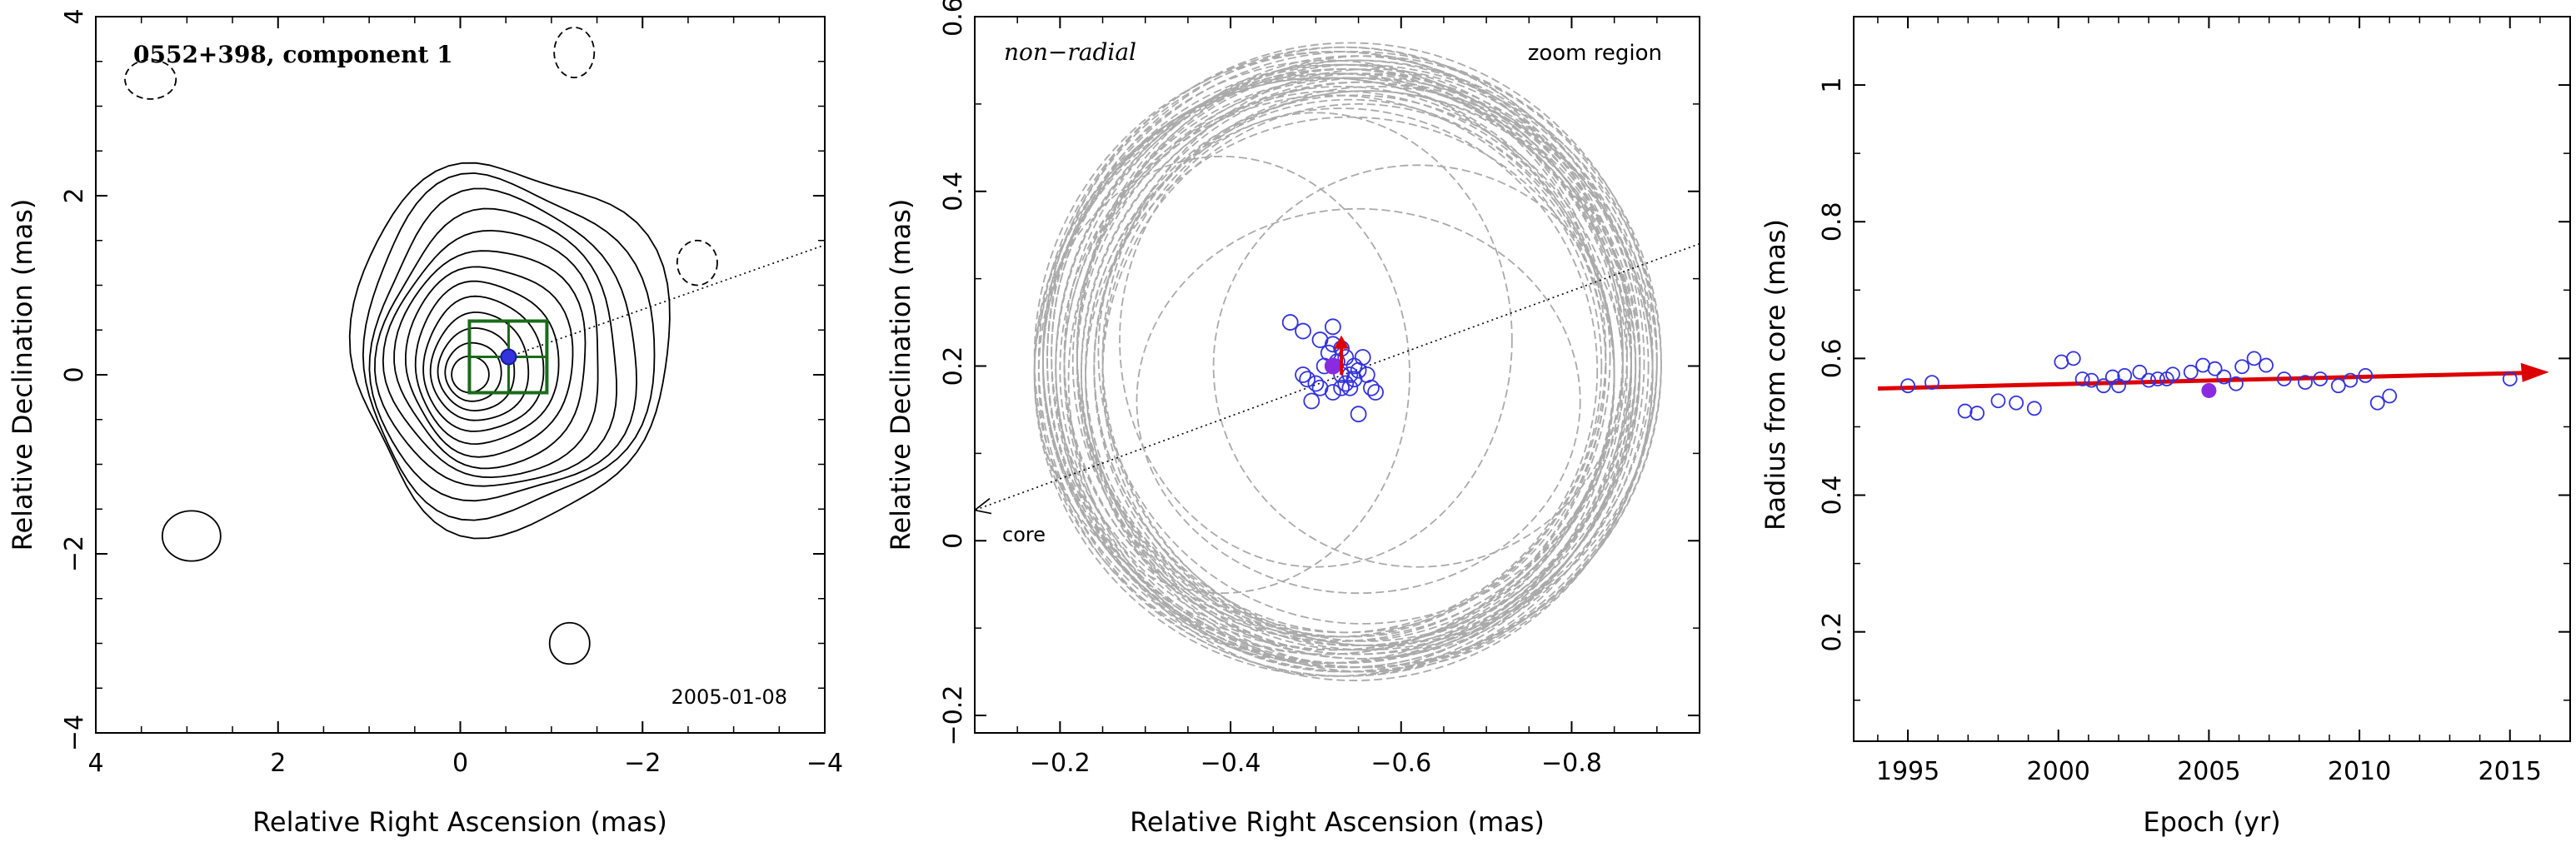 This screenshot has height=847, width=2576. I want to click on zoom-region-core-label: core, so click(1024, 534).